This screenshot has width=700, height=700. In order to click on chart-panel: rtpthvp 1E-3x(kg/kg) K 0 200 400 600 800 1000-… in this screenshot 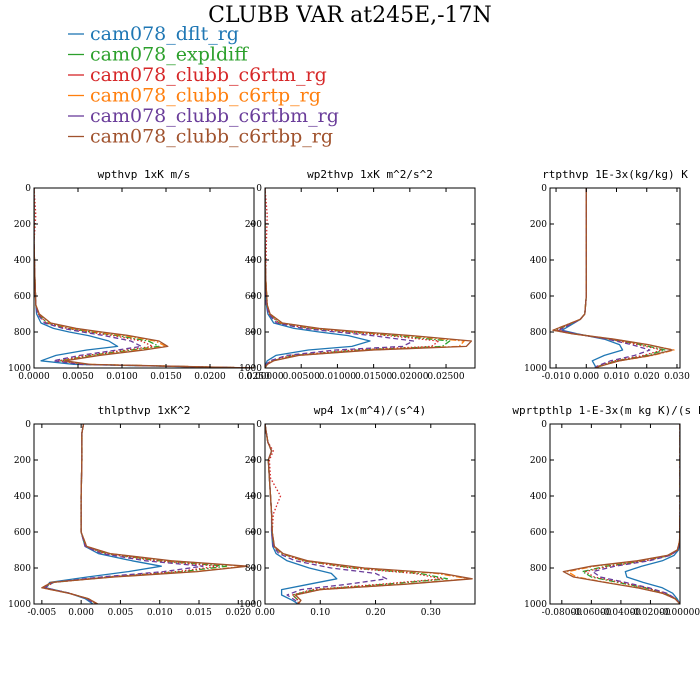, I will do `click(607, 275)`.